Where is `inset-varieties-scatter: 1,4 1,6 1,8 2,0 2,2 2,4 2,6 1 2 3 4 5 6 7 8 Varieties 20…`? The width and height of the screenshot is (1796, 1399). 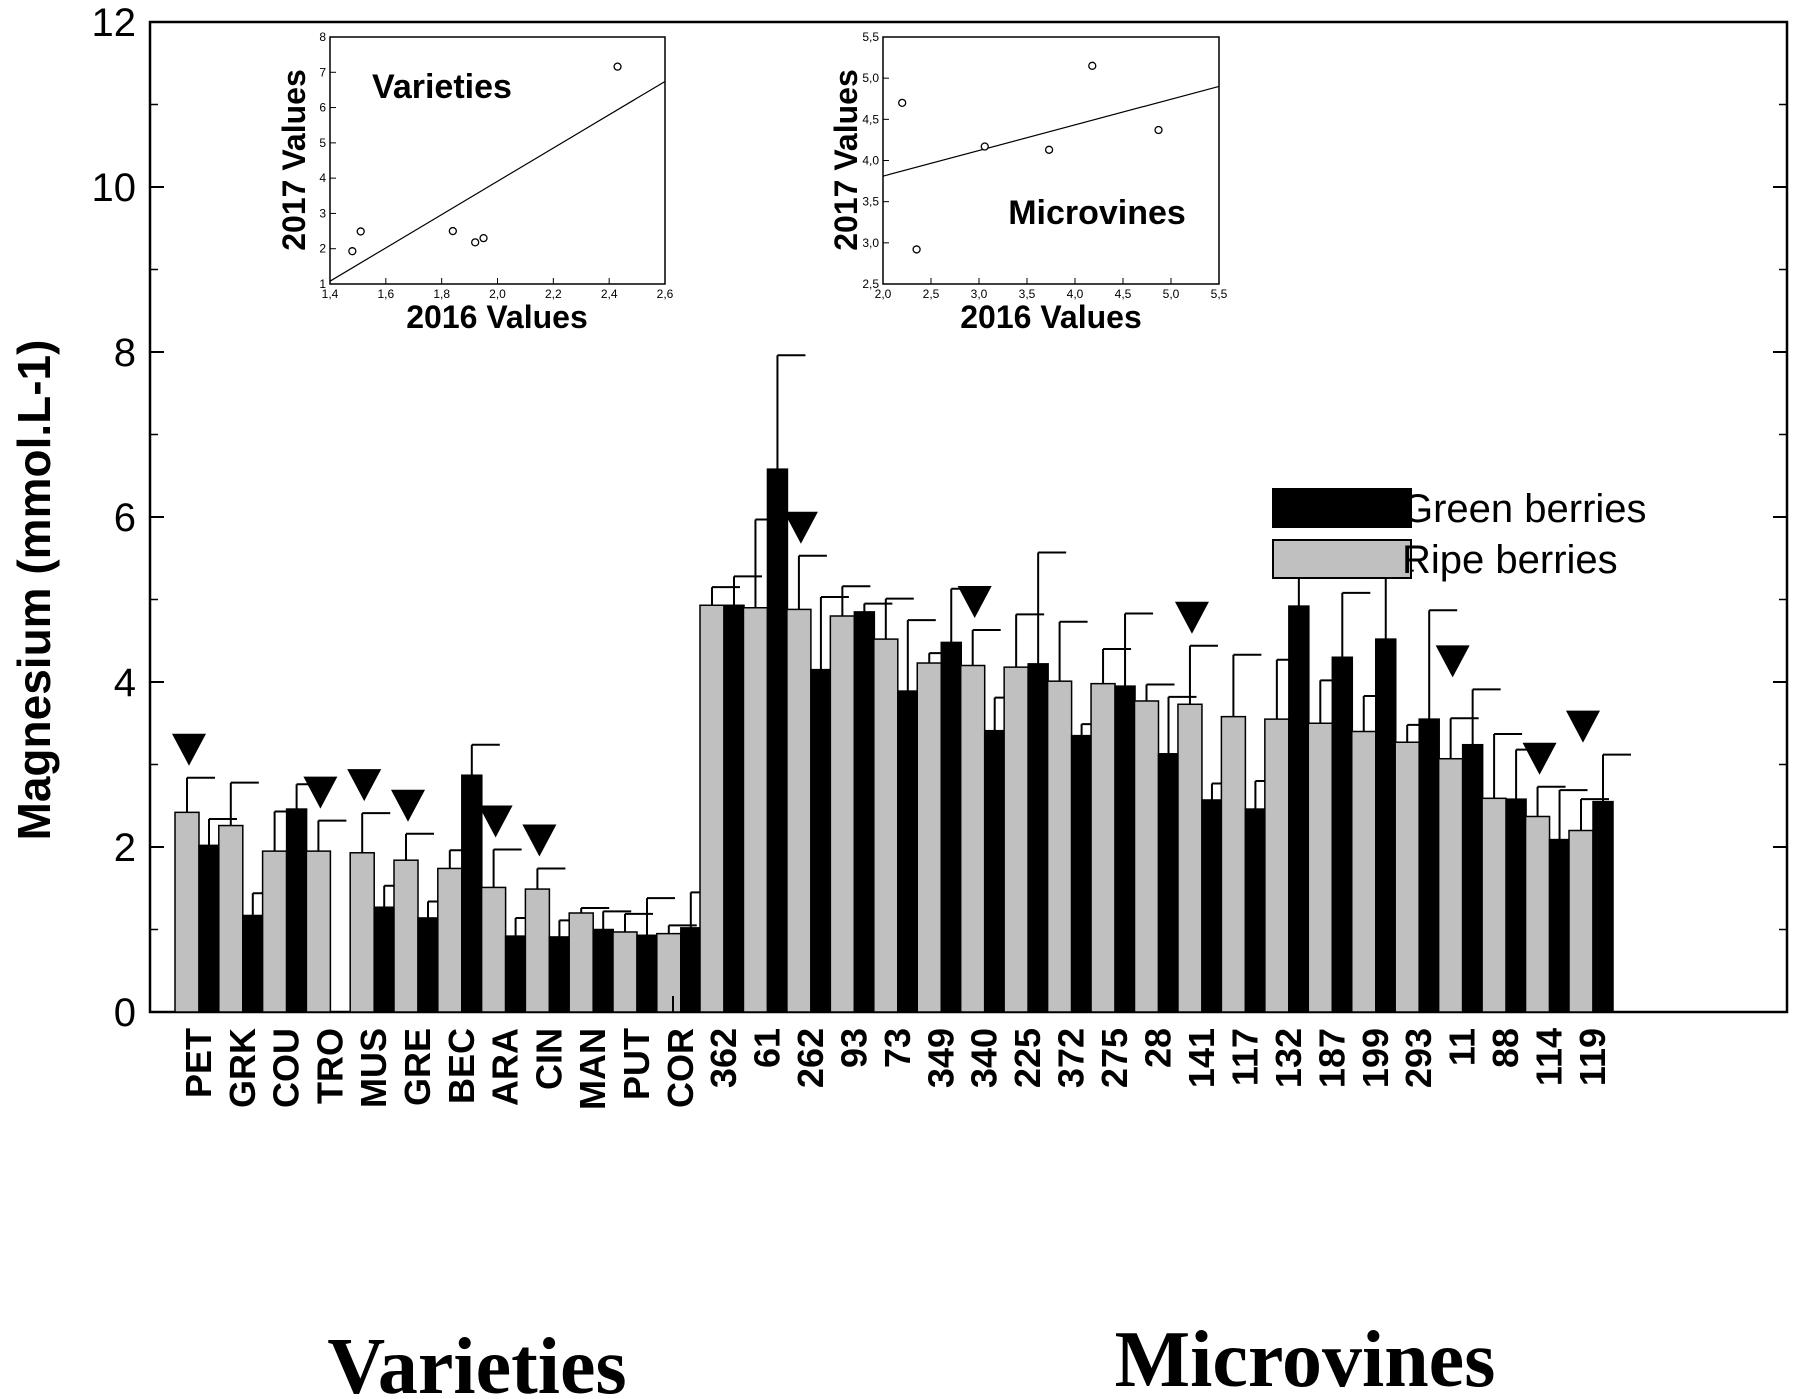
inset-varieties-scatter: 1,4 1,6 1,8 2,0 2,2 2,4 2,6 1 2 3 4 5 6 7 8 Varieties 20… is located at coordinates (475, 182).